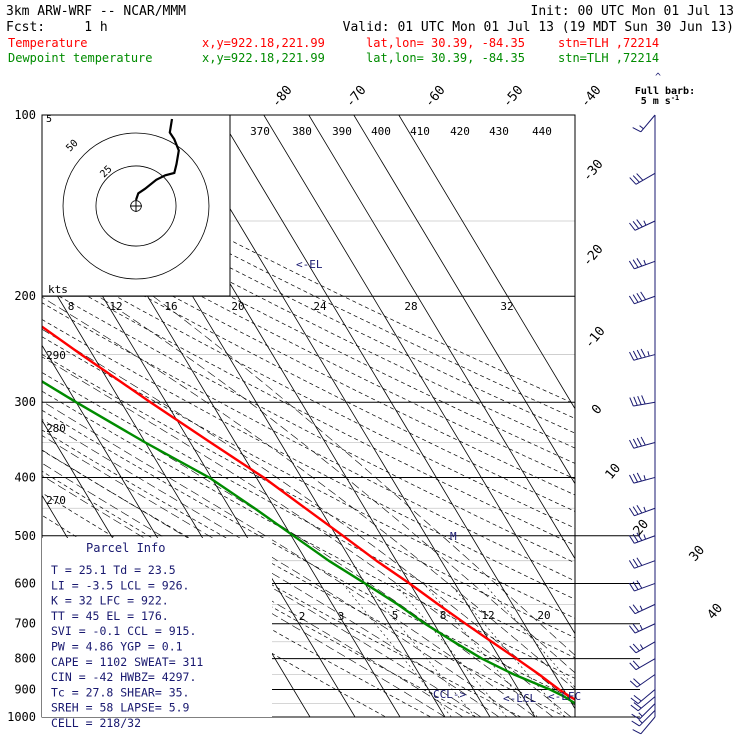  What do you see at coordinates (356, 97) in the screenshot?
I see `isotherm-tick-label: -70` at bounding box center [356, 97].